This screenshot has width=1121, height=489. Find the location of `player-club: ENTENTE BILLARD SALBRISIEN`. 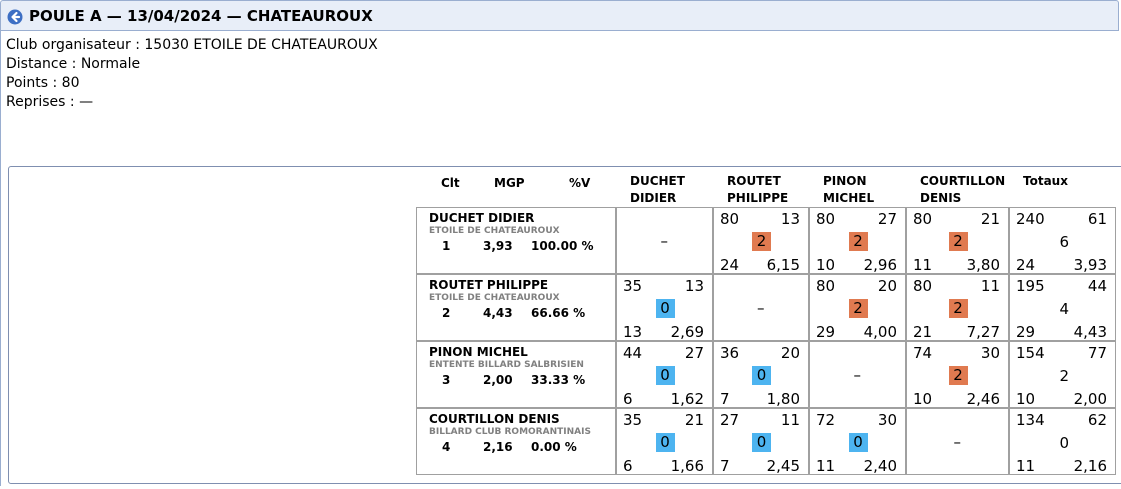

player-club: ENTENTE BILLARD SALBRISIEN is located at coordinates (506, 365).